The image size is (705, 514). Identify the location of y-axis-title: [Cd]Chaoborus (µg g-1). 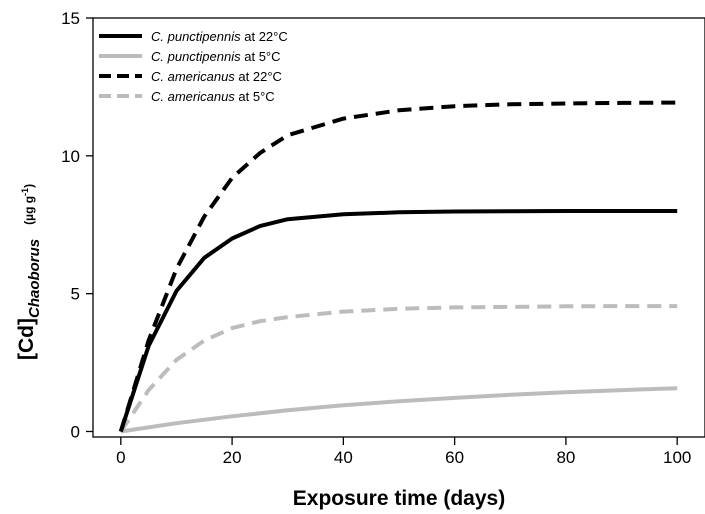
(29, 272).